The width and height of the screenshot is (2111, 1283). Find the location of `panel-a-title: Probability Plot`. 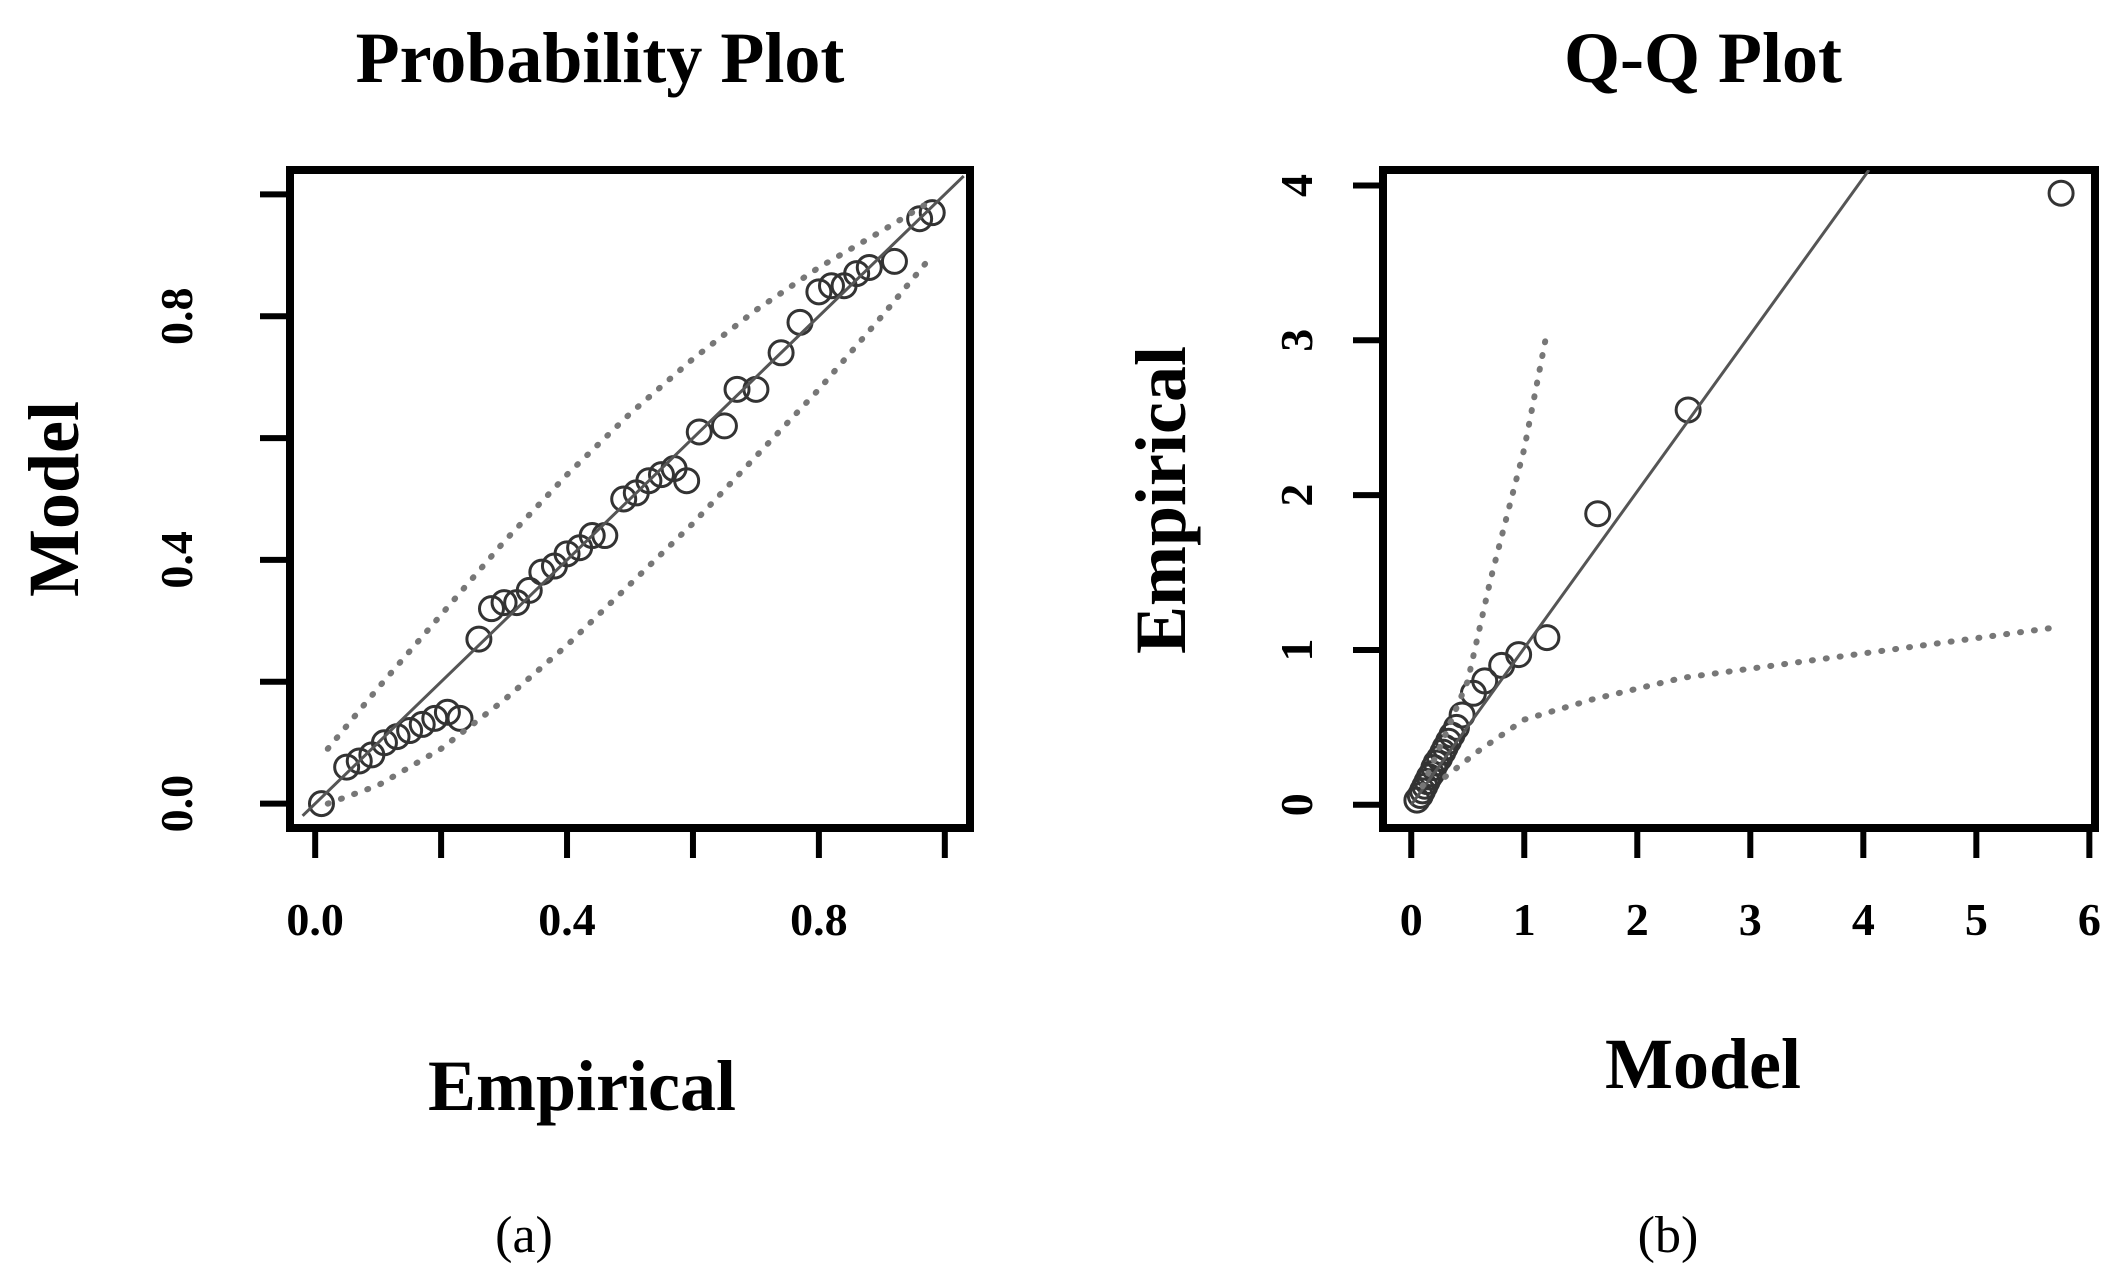

panel-a-title: Probability Plot is located at coordinates (600, 58).